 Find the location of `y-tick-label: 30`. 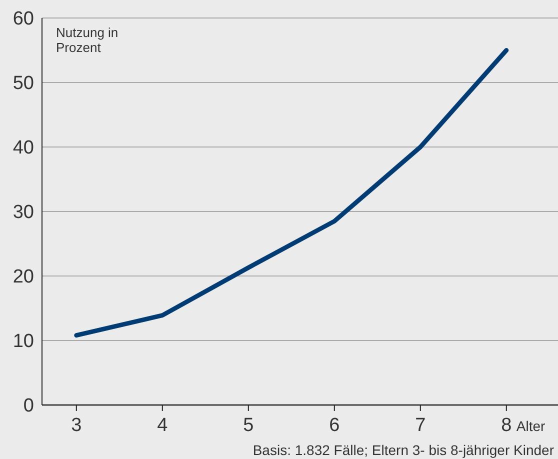

y-tick-label: 30 is located at coordinates (23, 213).